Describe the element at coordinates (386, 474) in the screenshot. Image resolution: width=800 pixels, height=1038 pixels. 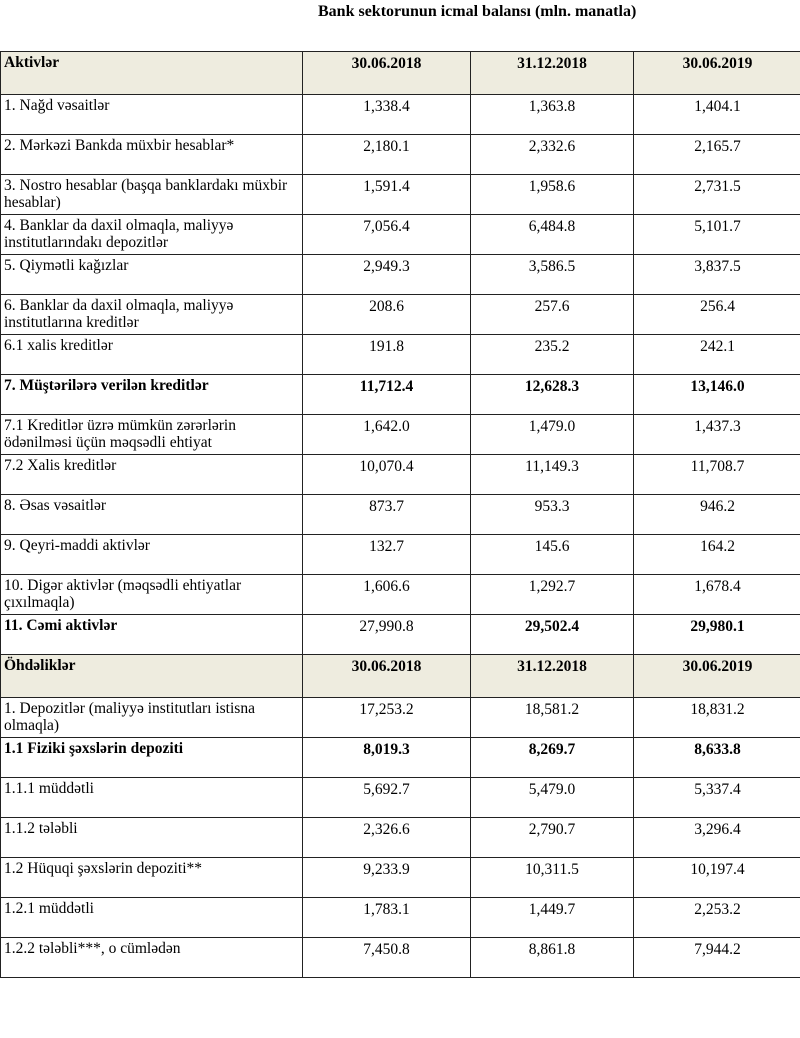
I see `value-cell: 10,070.4` at that location.